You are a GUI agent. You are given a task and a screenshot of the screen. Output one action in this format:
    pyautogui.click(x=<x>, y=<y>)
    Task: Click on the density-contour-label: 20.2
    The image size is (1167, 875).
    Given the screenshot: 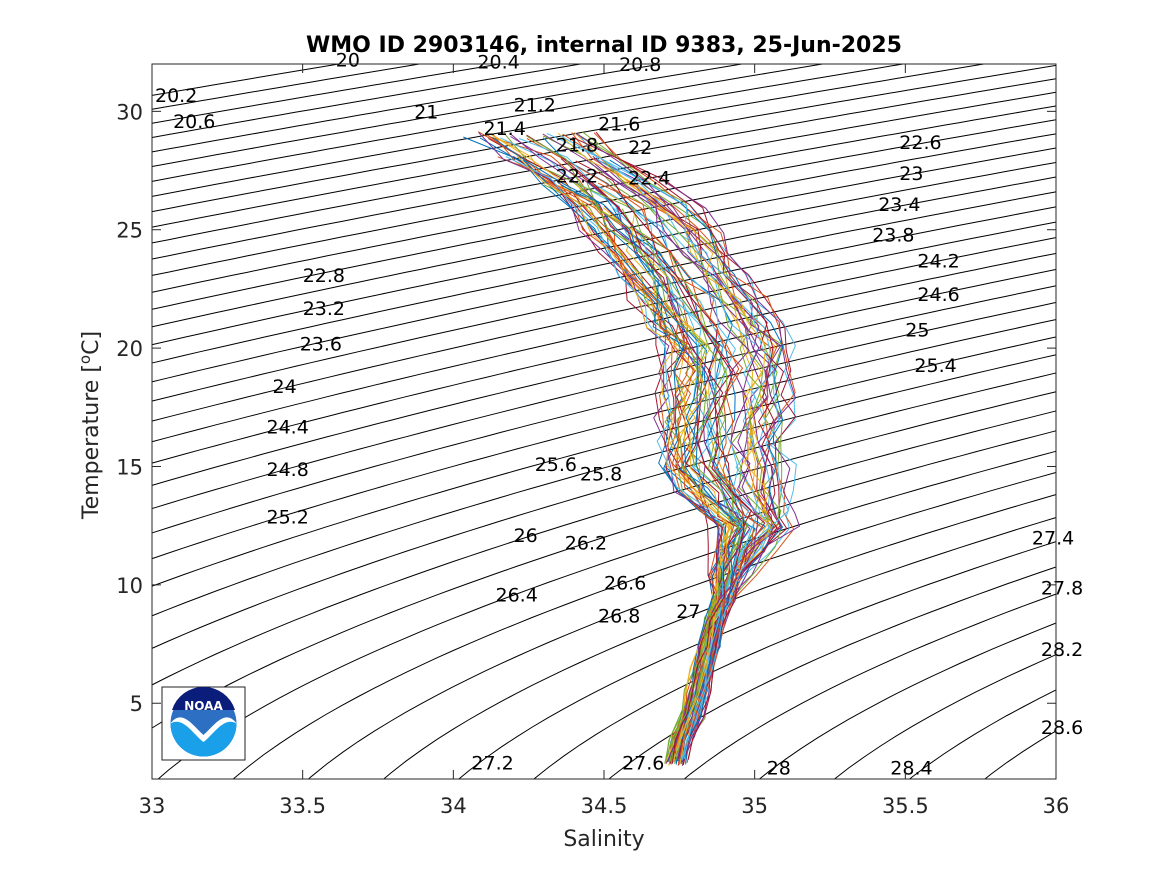 What is the action you would take?
    pyautogui.click(x=176, y=96)
    